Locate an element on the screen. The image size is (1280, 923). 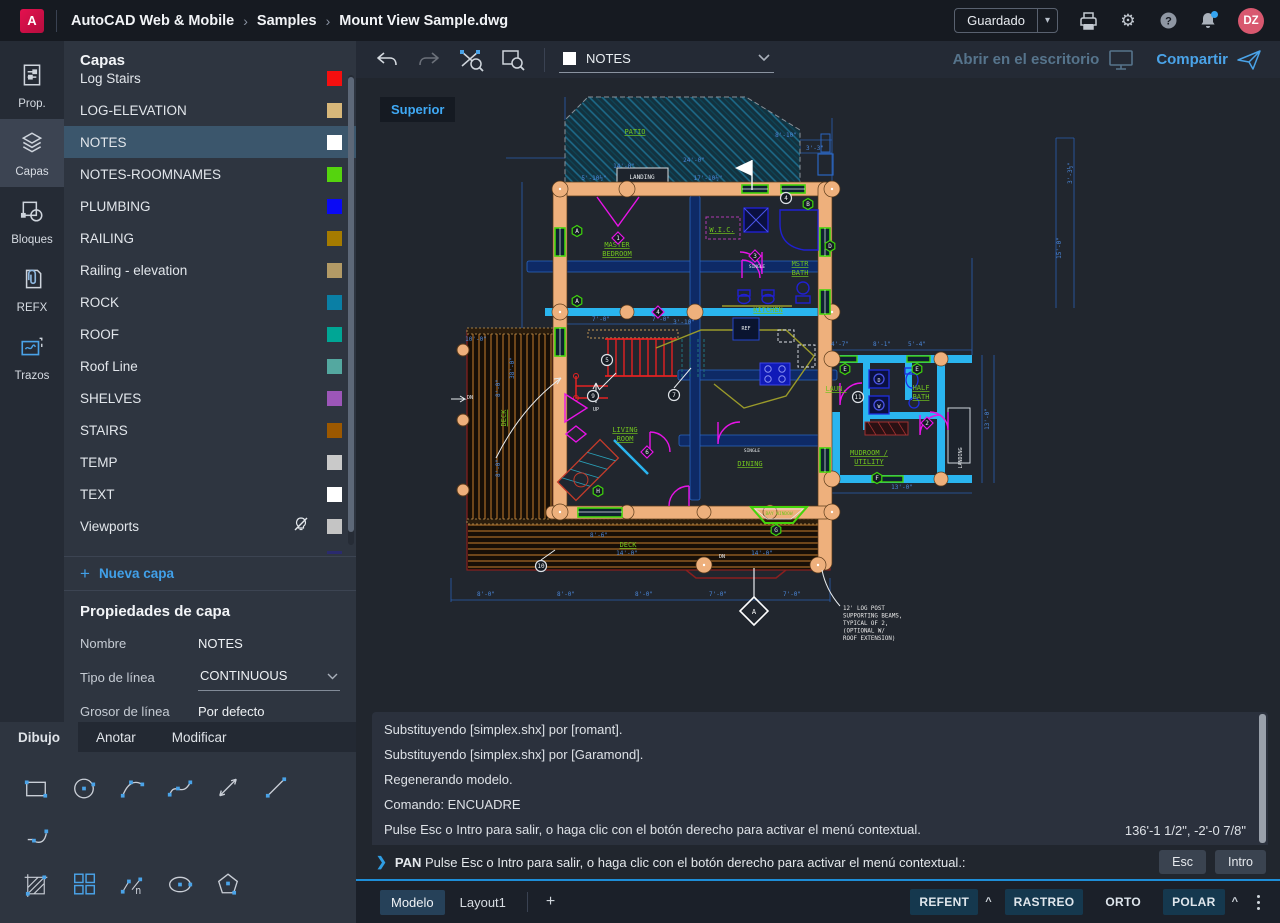
open-in-desktop-button: Abrir en el escritorio is located at coordinates (1044, 60).